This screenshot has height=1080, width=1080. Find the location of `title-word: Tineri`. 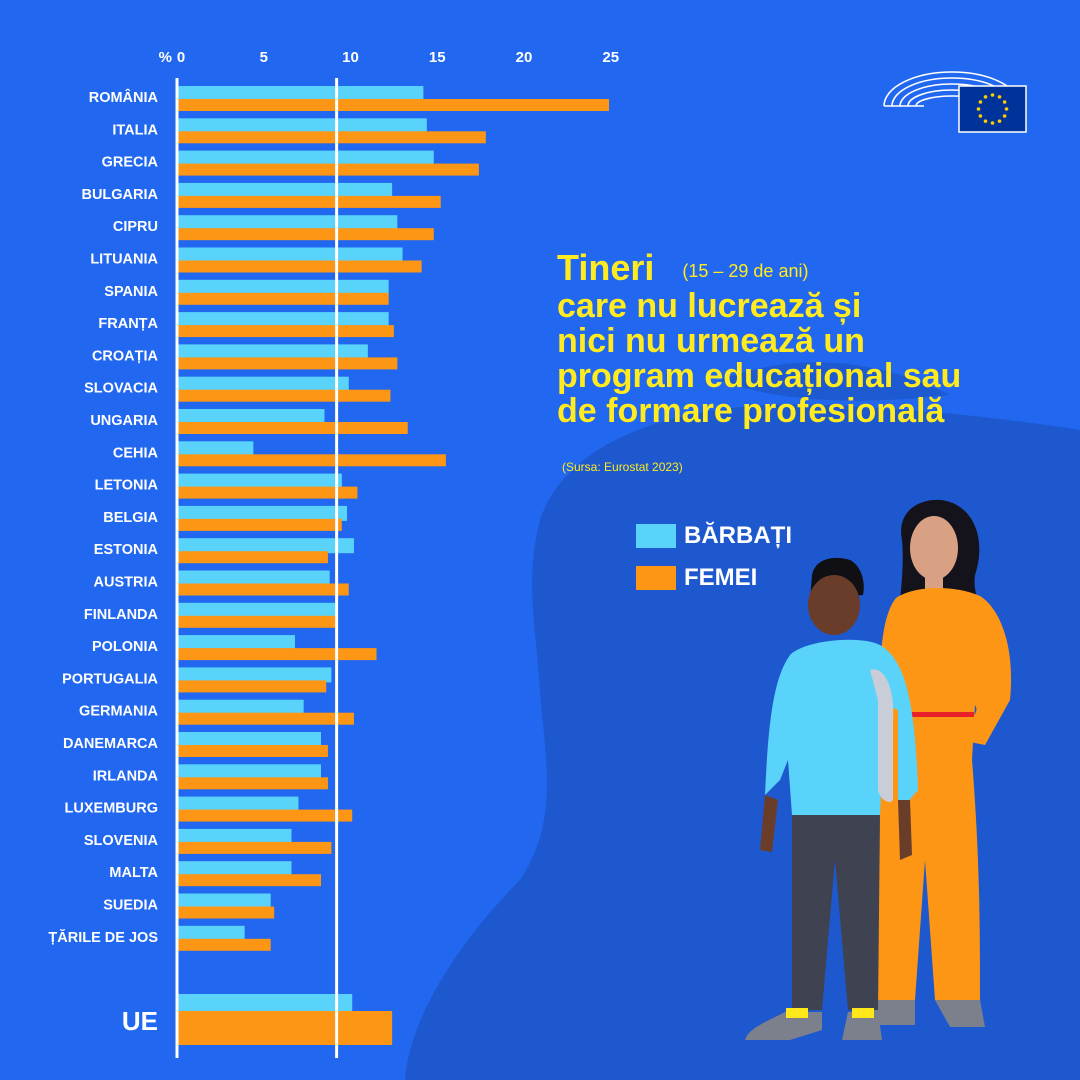

title-word: Tineri is located at coordinates (606, 267).